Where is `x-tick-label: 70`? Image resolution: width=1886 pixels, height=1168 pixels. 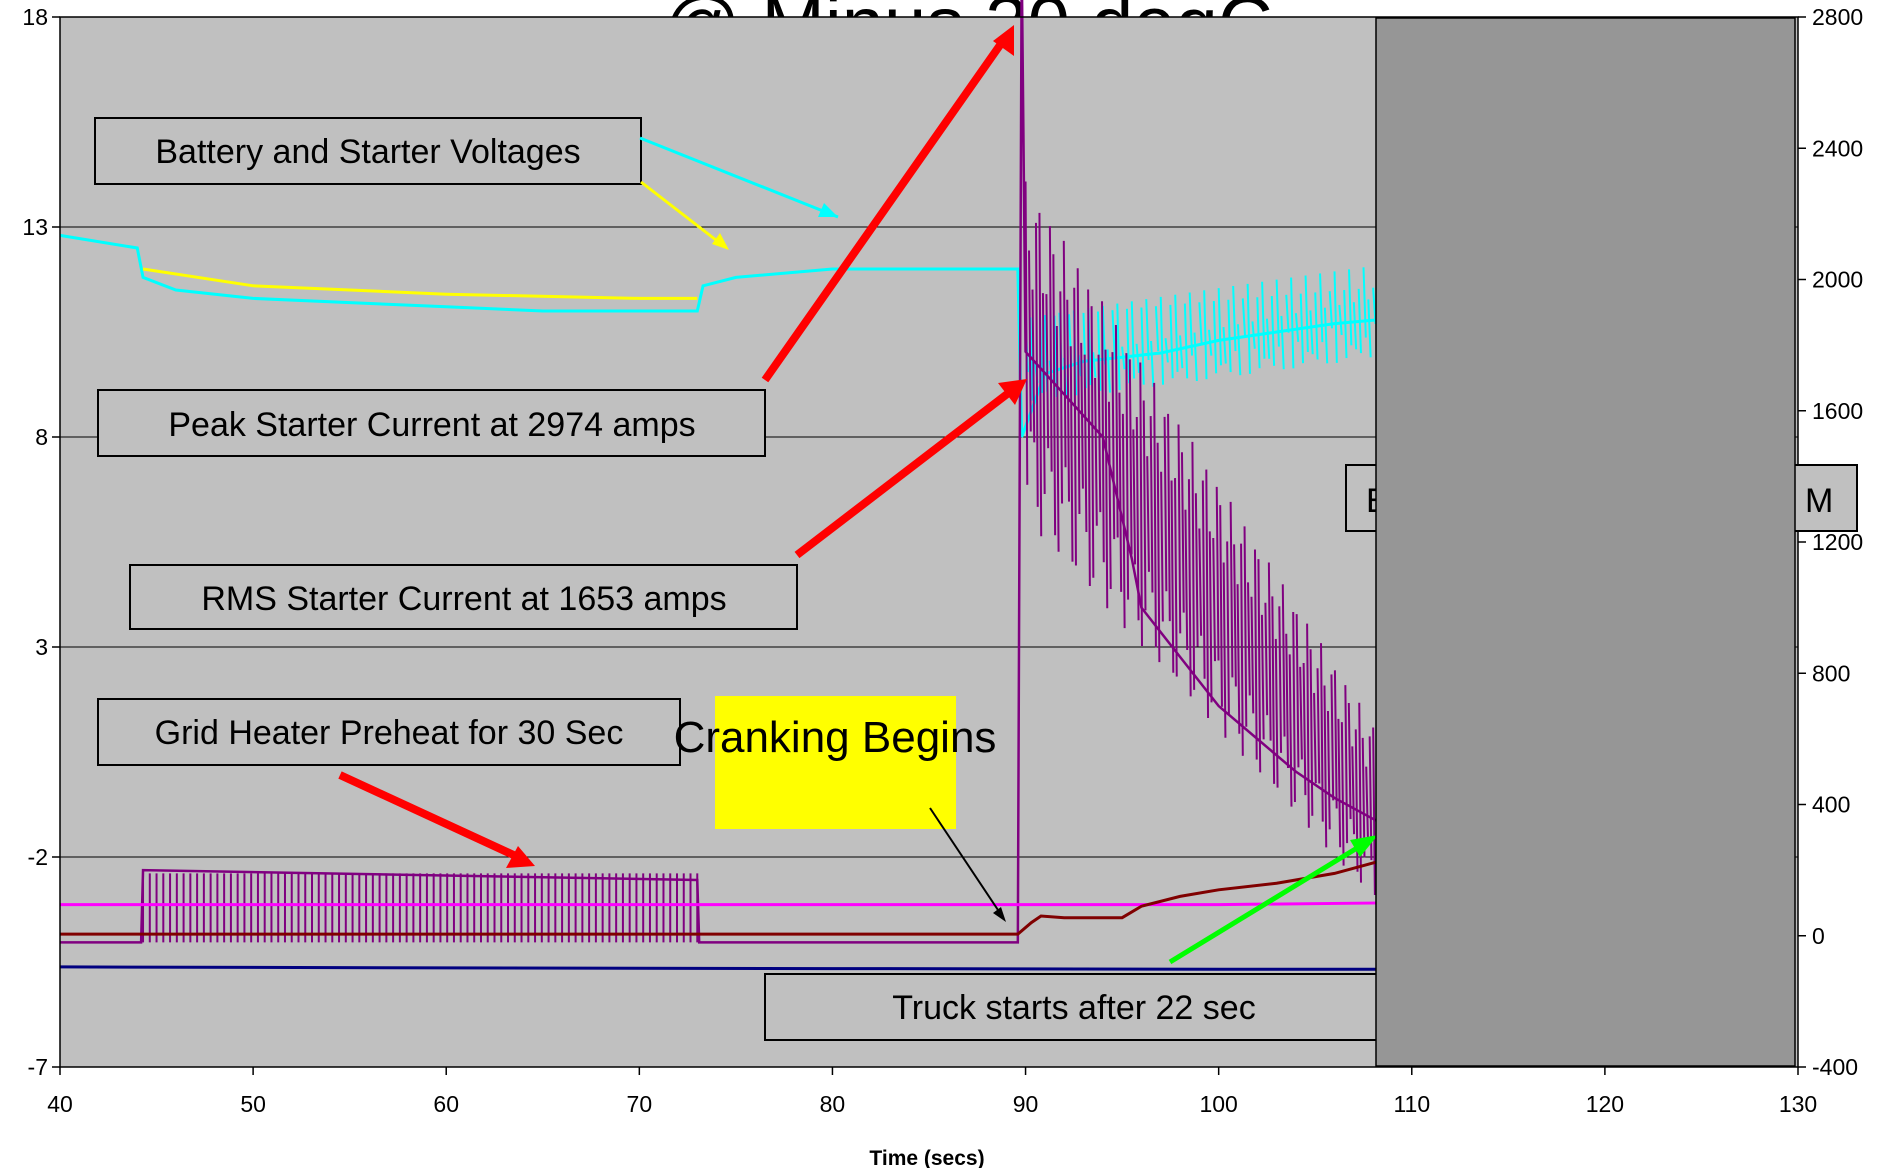
x-tick-label: 70 is located at coordinates (640, 1104).